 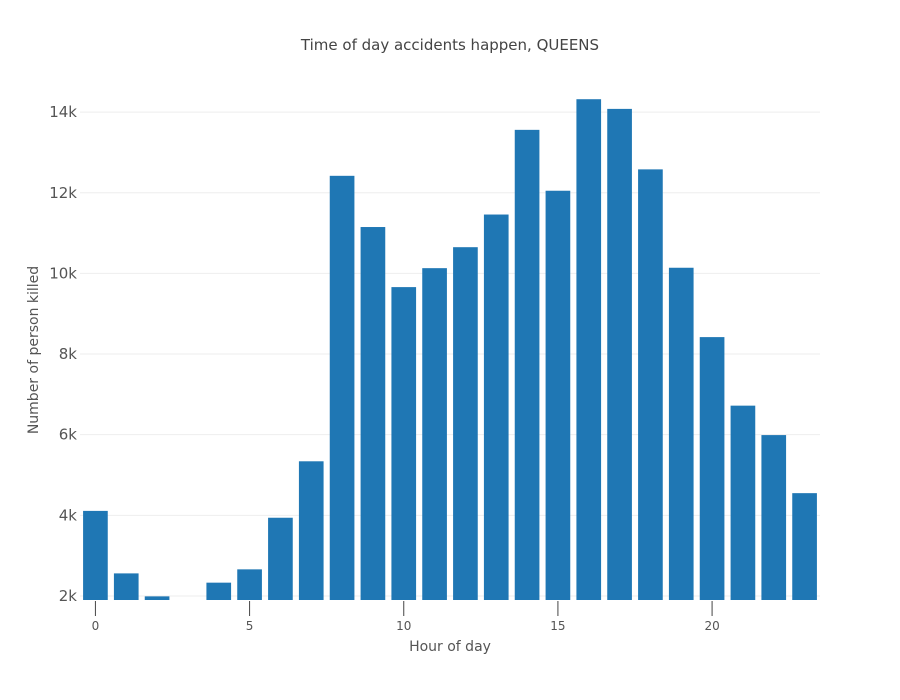 What do you see at coordinates (63, 273) in the screenshot?
I see `y-tick-label: 10k` at bounding box center [63, 273].